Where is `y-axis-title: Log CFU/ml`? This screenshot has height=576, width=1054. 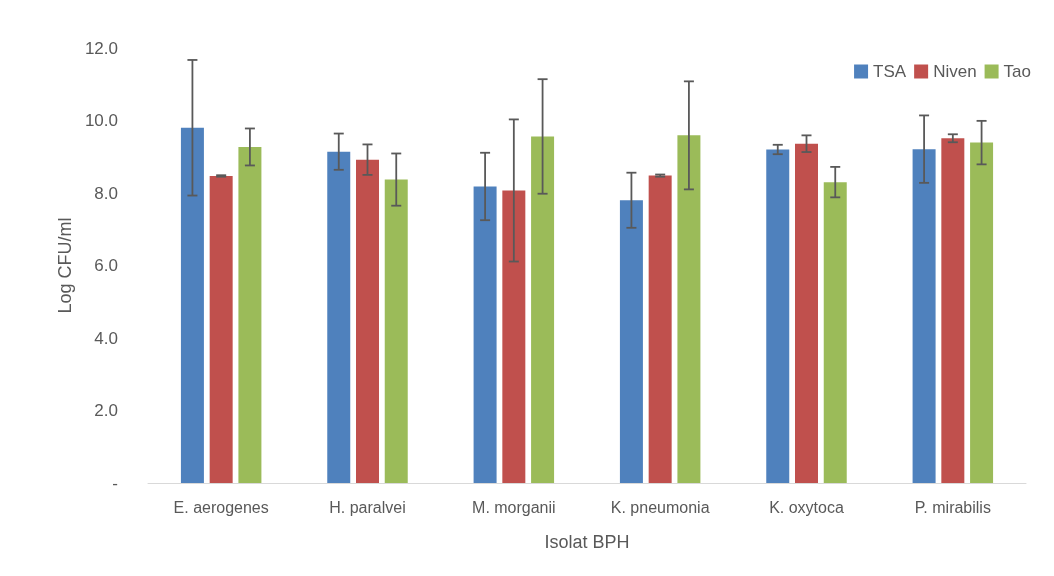 y-axis-title: Log CFU/ml is located at coordinates (65, 265).